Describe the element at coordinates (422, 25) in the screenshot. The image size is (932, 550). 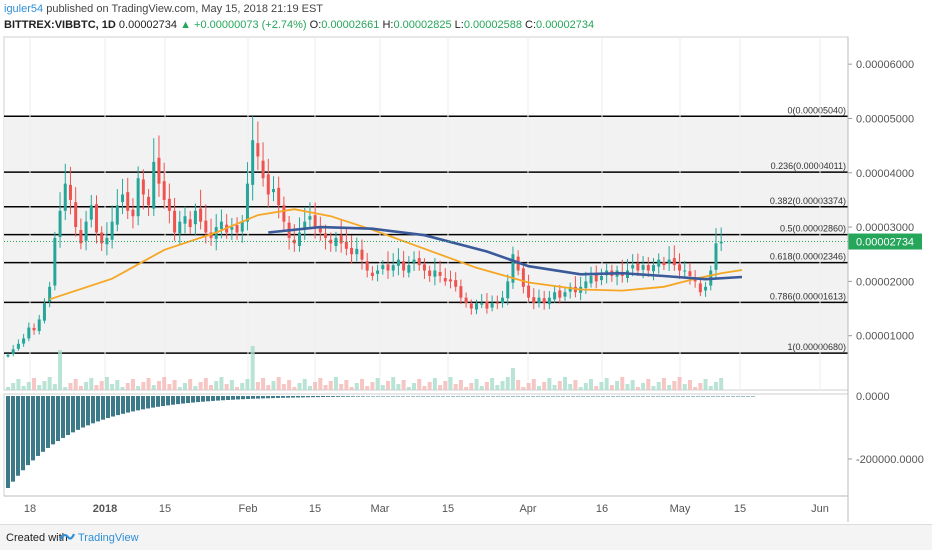
I see `ohlc-high-value: 0.00002825` at that location.